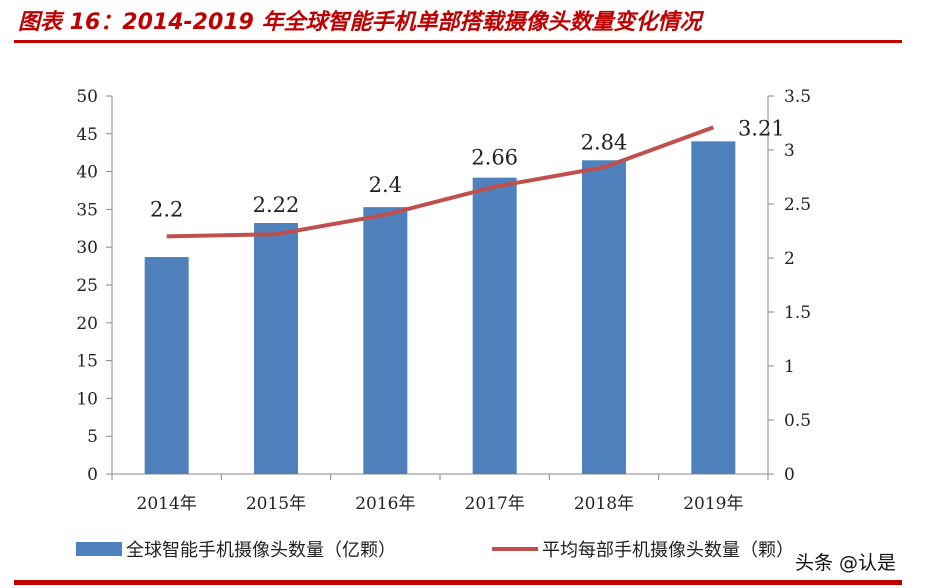  Describe the element at coordinates (276, 504) in the screenshot. I see `x-tick-label: 2015年` at that location.